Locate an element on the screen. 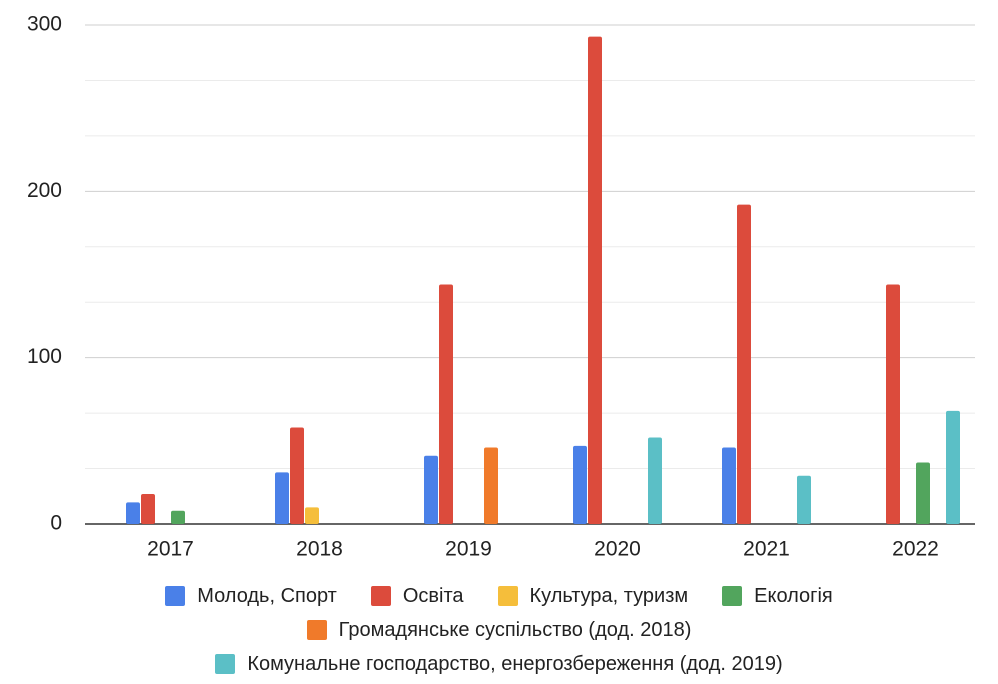 The width and height of the screenshot is (998, 684). y-tick-label: 200 is located at coordinates (44, 190).